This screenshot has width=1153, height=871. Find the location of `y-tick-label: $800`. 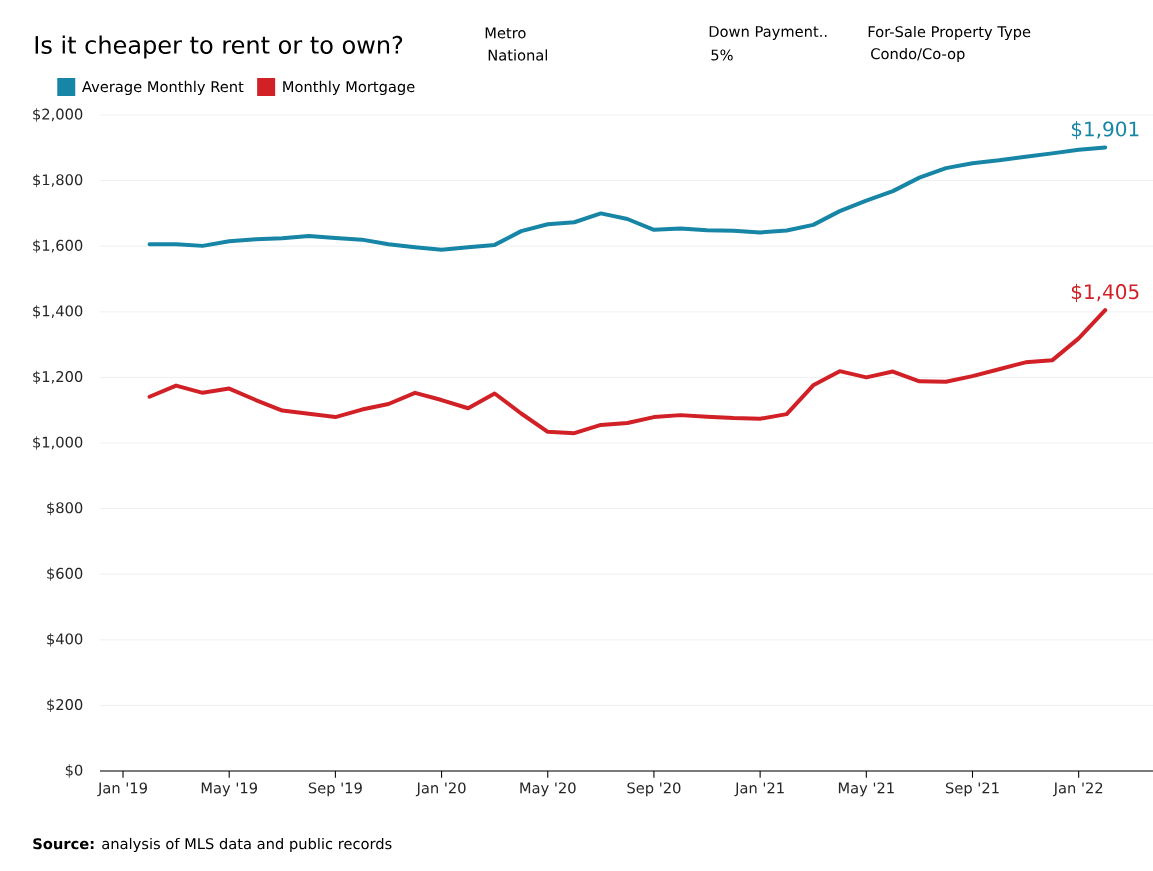

y-tick-label: $800 is located at coordinates (65, 508).